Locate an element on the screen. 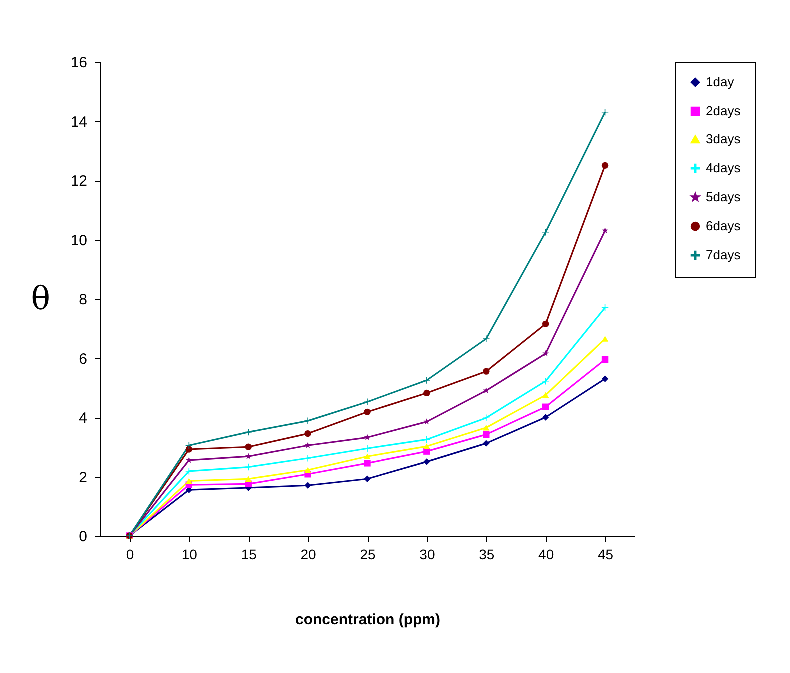 This screenshot has height=673, width=790. x-tick-label: 30 is located at coordinates (428, 554).